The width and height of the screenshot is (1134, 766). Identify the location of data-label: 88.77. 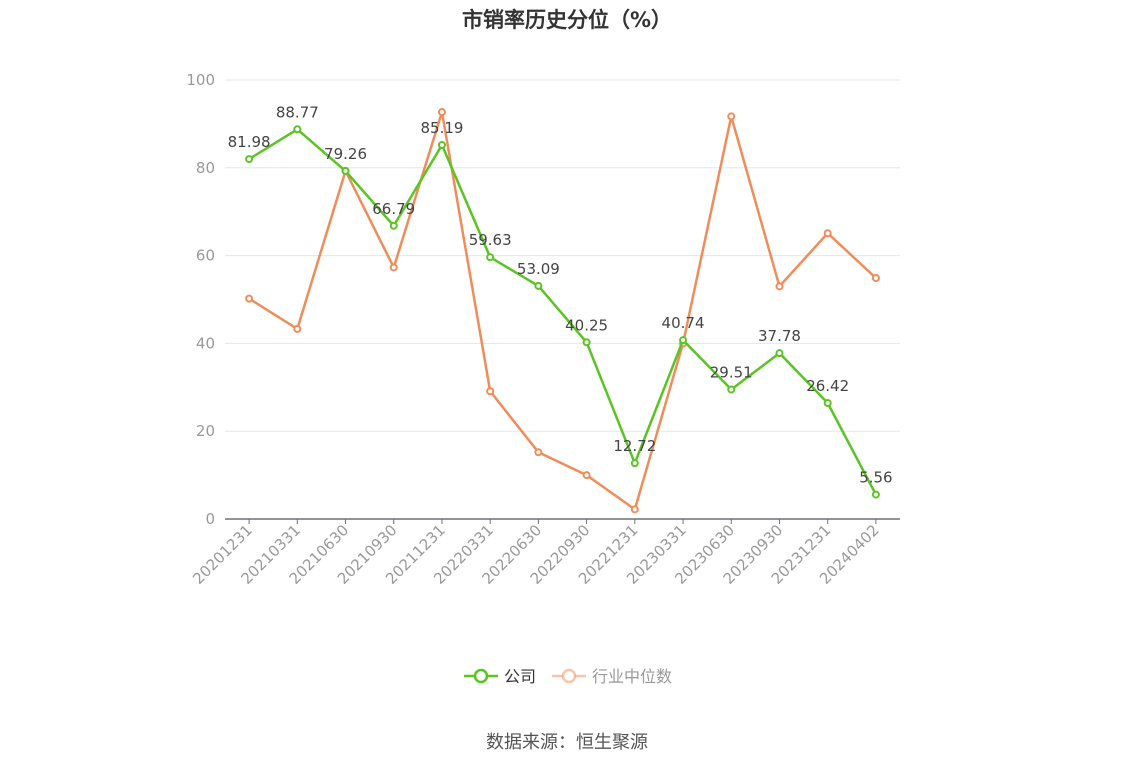
(297, 112).